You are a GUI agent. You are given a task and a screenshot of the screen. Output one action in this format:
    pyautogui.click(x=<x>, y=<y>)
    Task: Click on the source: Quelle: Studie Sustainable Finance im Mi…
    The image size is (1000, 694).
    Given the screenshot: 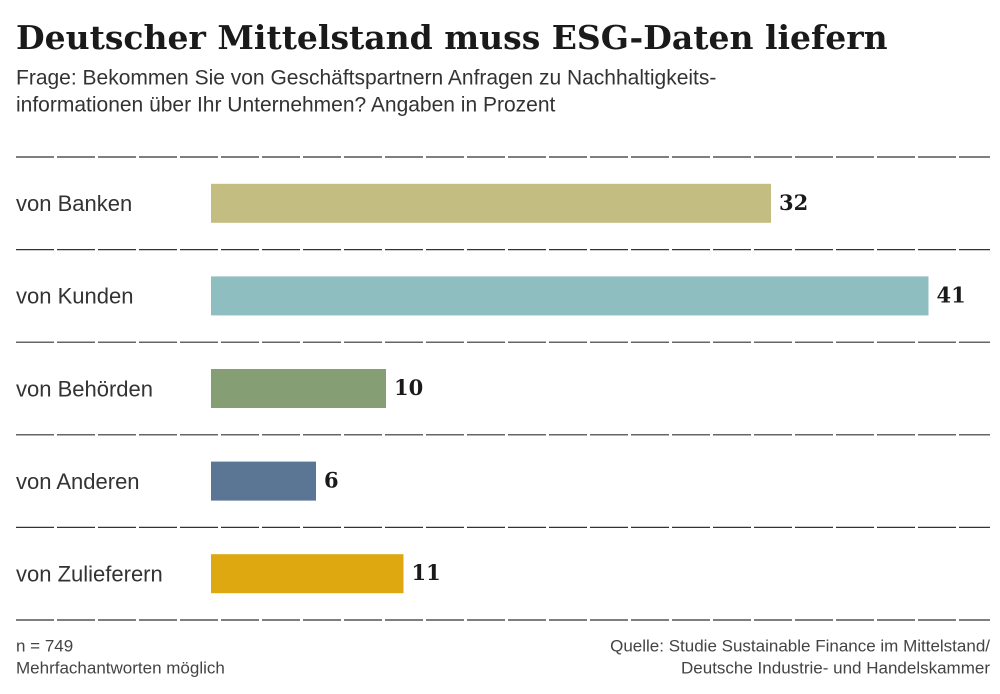 What is the action you would take?
    pyautogui.click(x=800, y=645)
    